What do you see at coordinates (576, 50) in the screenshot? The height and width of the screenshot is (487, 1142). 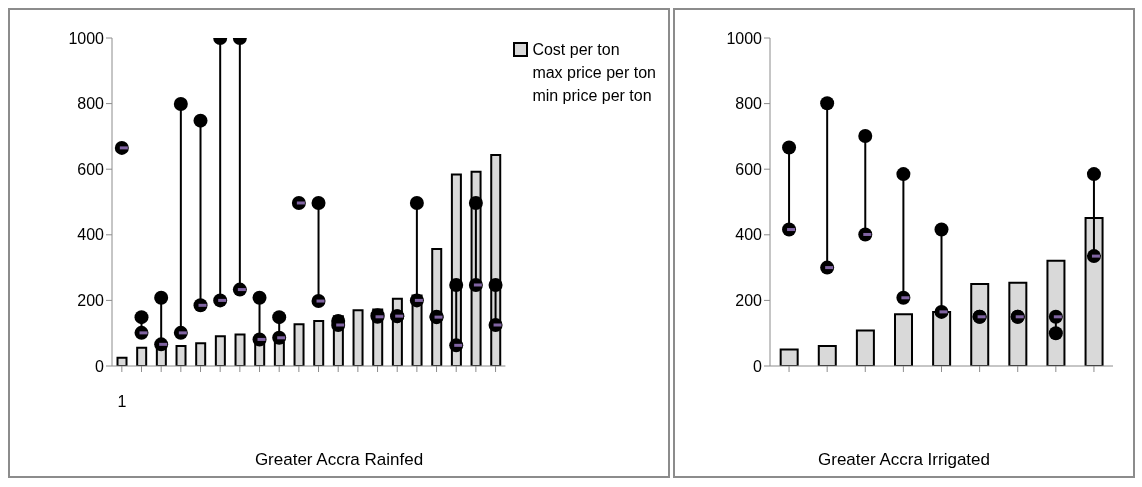 I see `legend-label: Cost per ton` at bounding box center [576, 50].